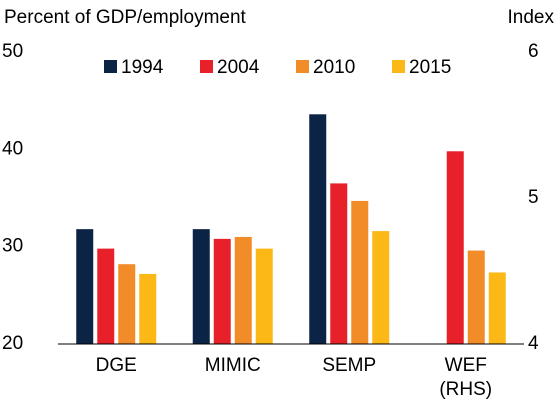  I want to click on y2-tick-label: 5, so click(533, 197).